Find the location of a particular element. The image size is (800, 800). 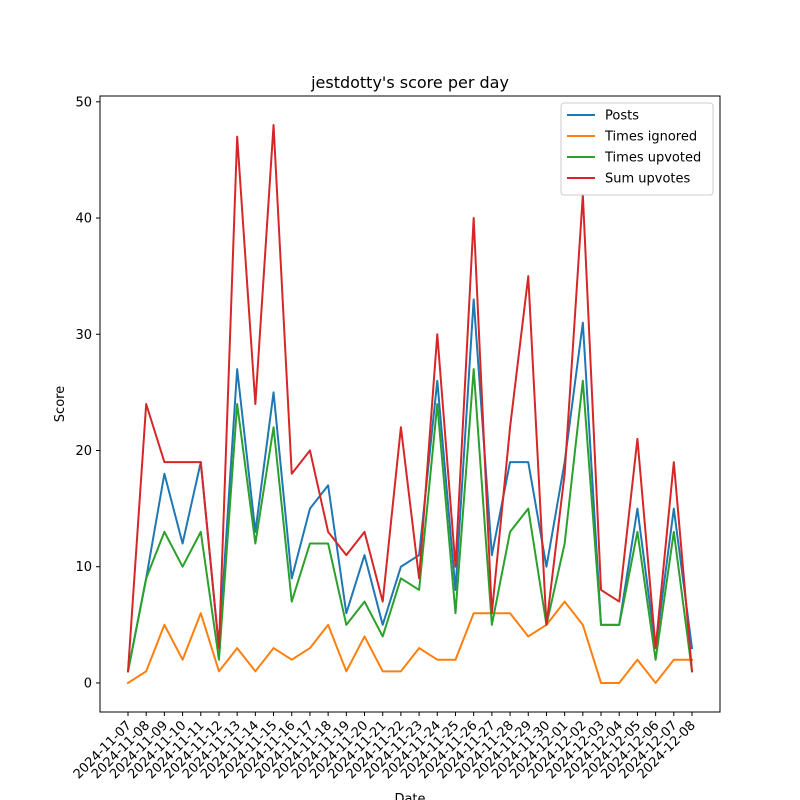

y-axis-title: Score is located at coordinates (60, 404).